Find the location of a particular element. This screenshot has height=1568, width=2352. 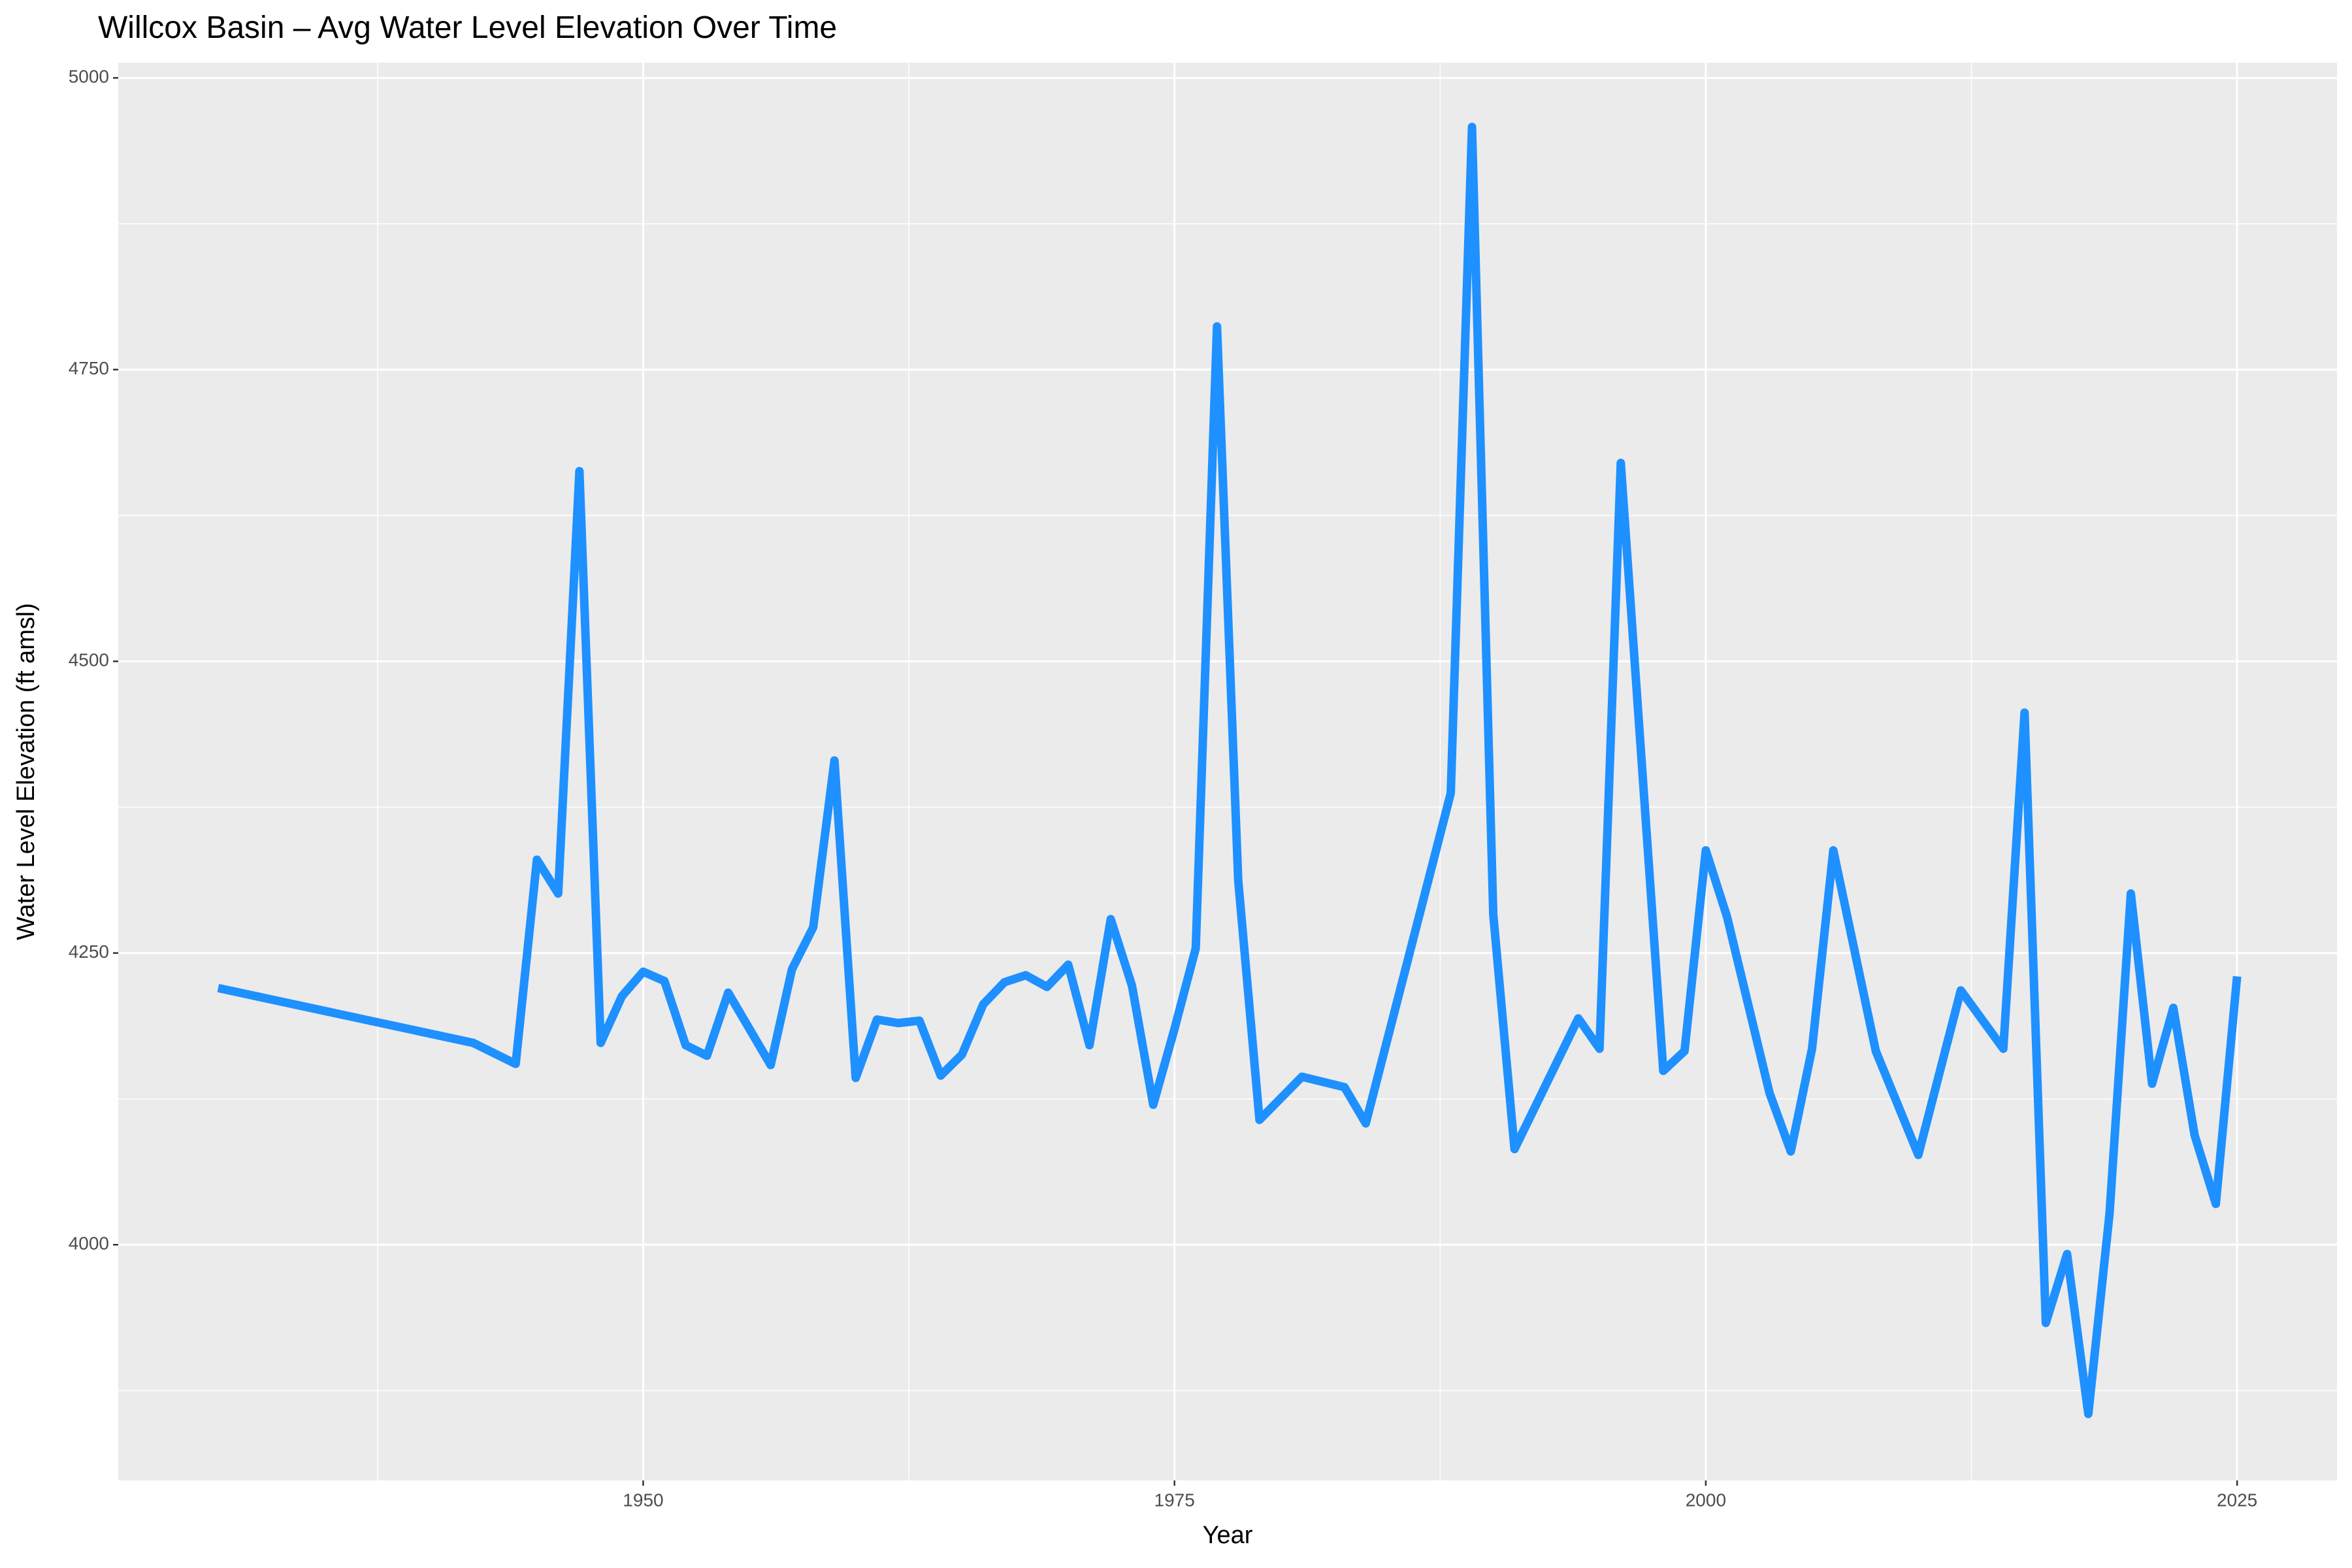

y-tick-label: 4750 is located at coordinates (89, 368).